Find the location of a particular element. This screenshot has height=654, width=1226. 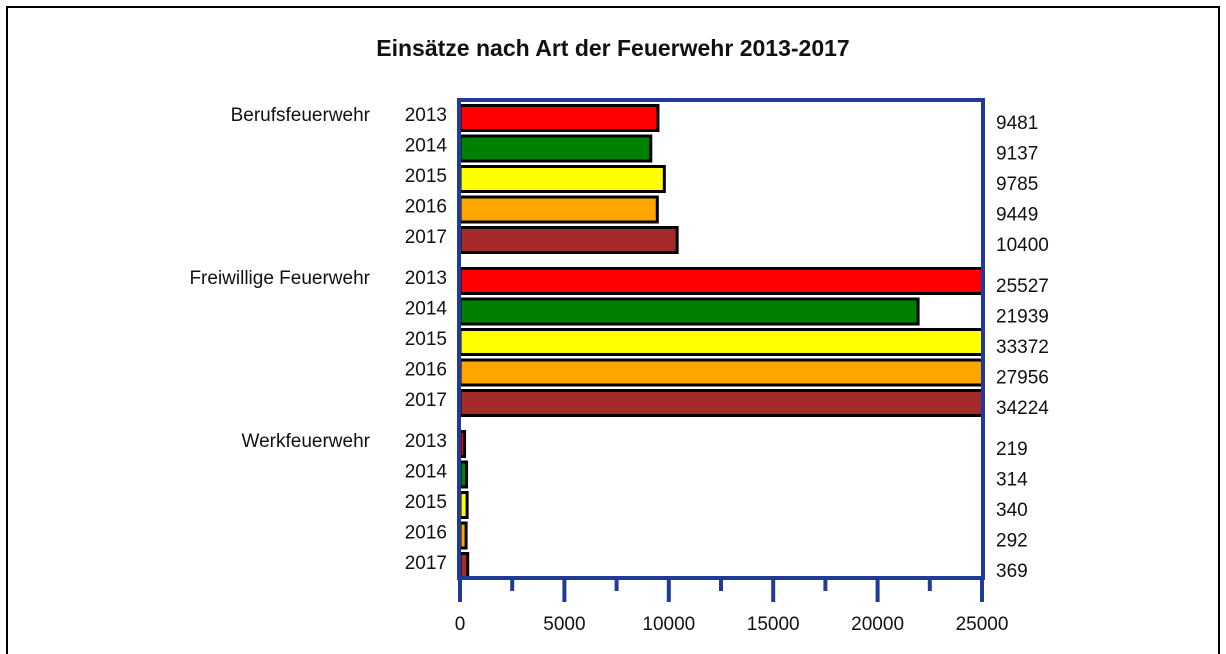

value-label: 369 is located at coordinates (1012, 571).